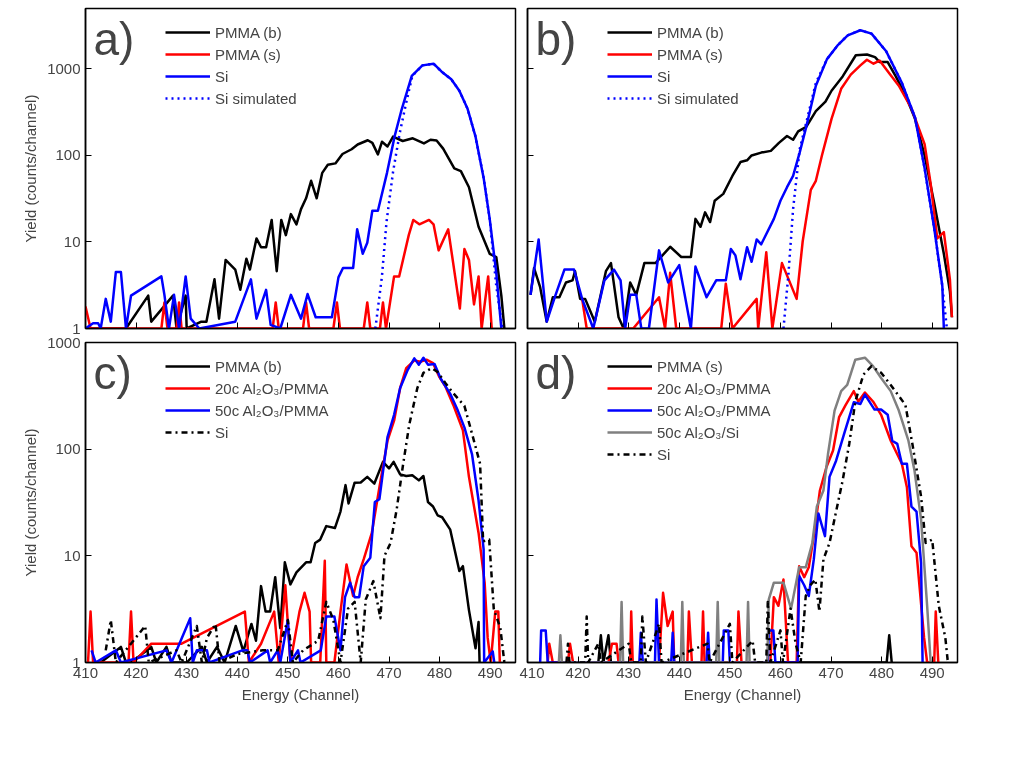  I want to click on annotation: c), so click(112, 372).